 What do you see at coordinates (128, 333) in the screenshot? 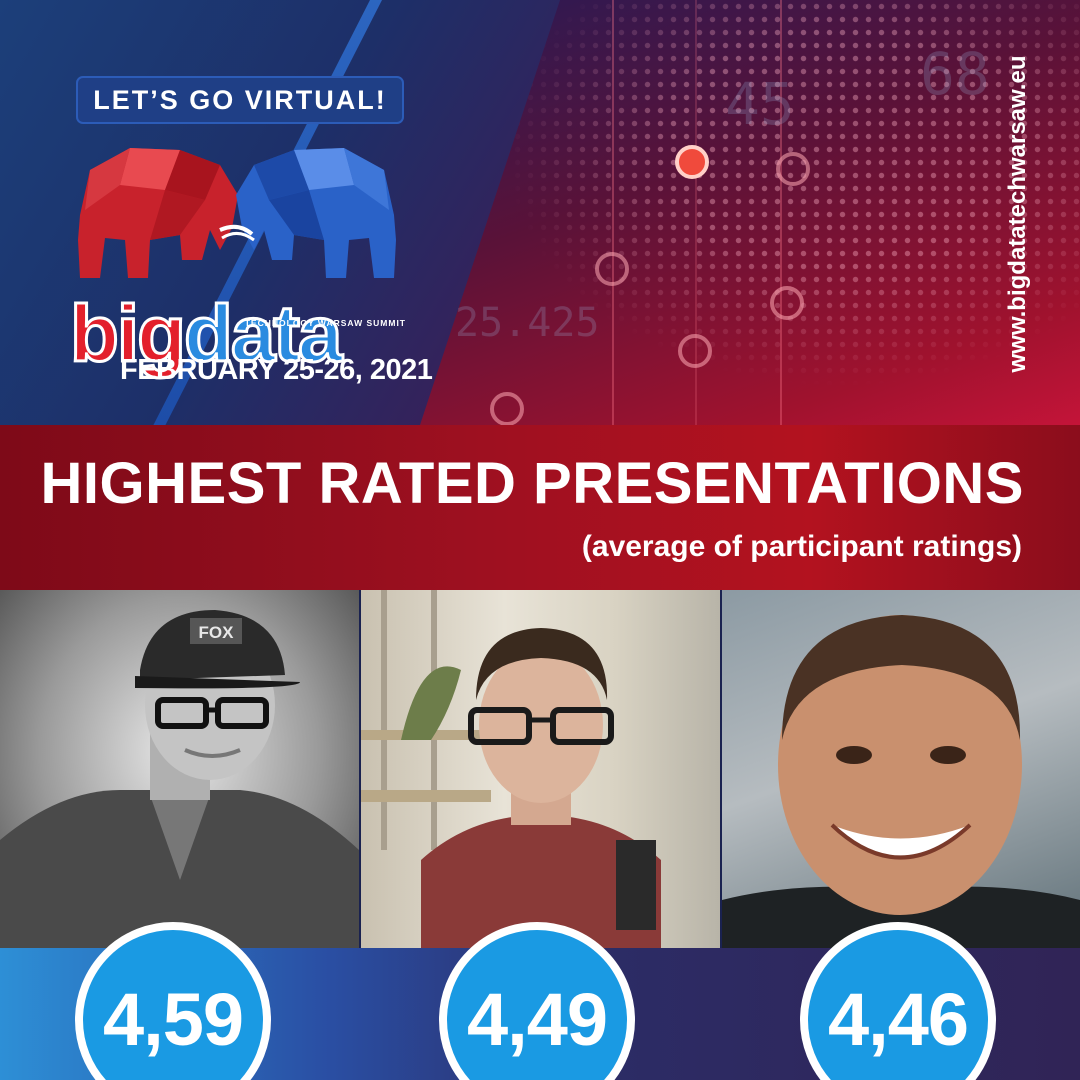
I see `logo-big-text: big` at bounding box center [128, 333].